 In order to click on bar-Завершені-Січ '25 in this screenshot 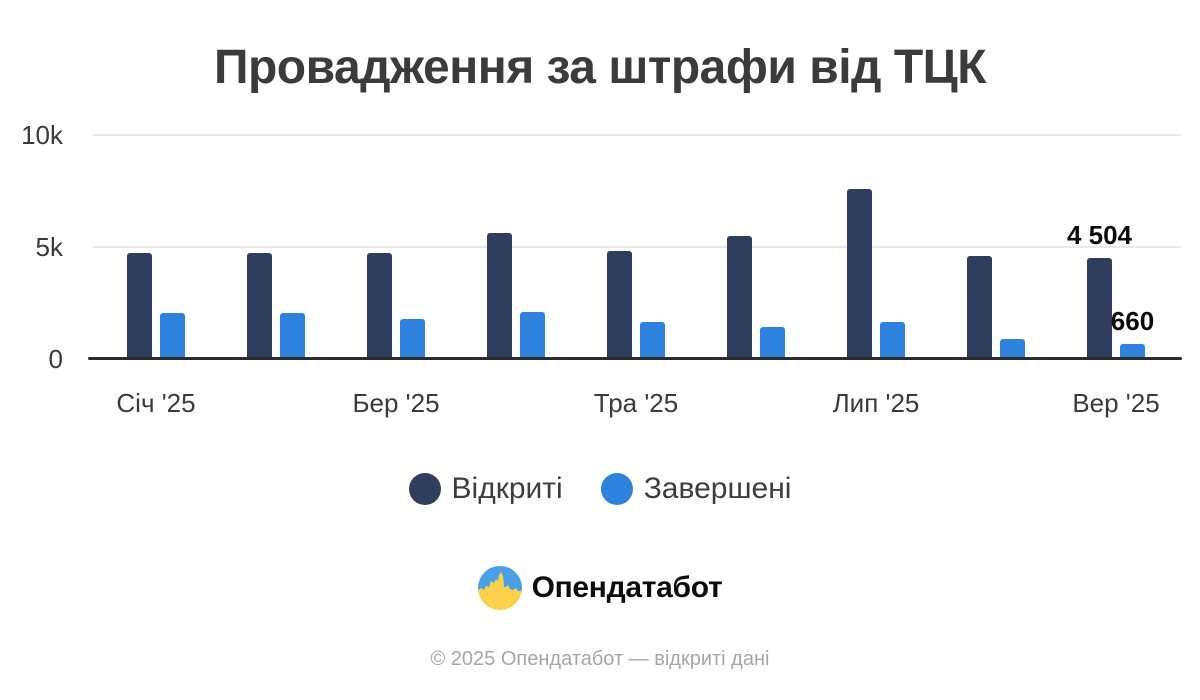, I will do `click(172, 336)`.